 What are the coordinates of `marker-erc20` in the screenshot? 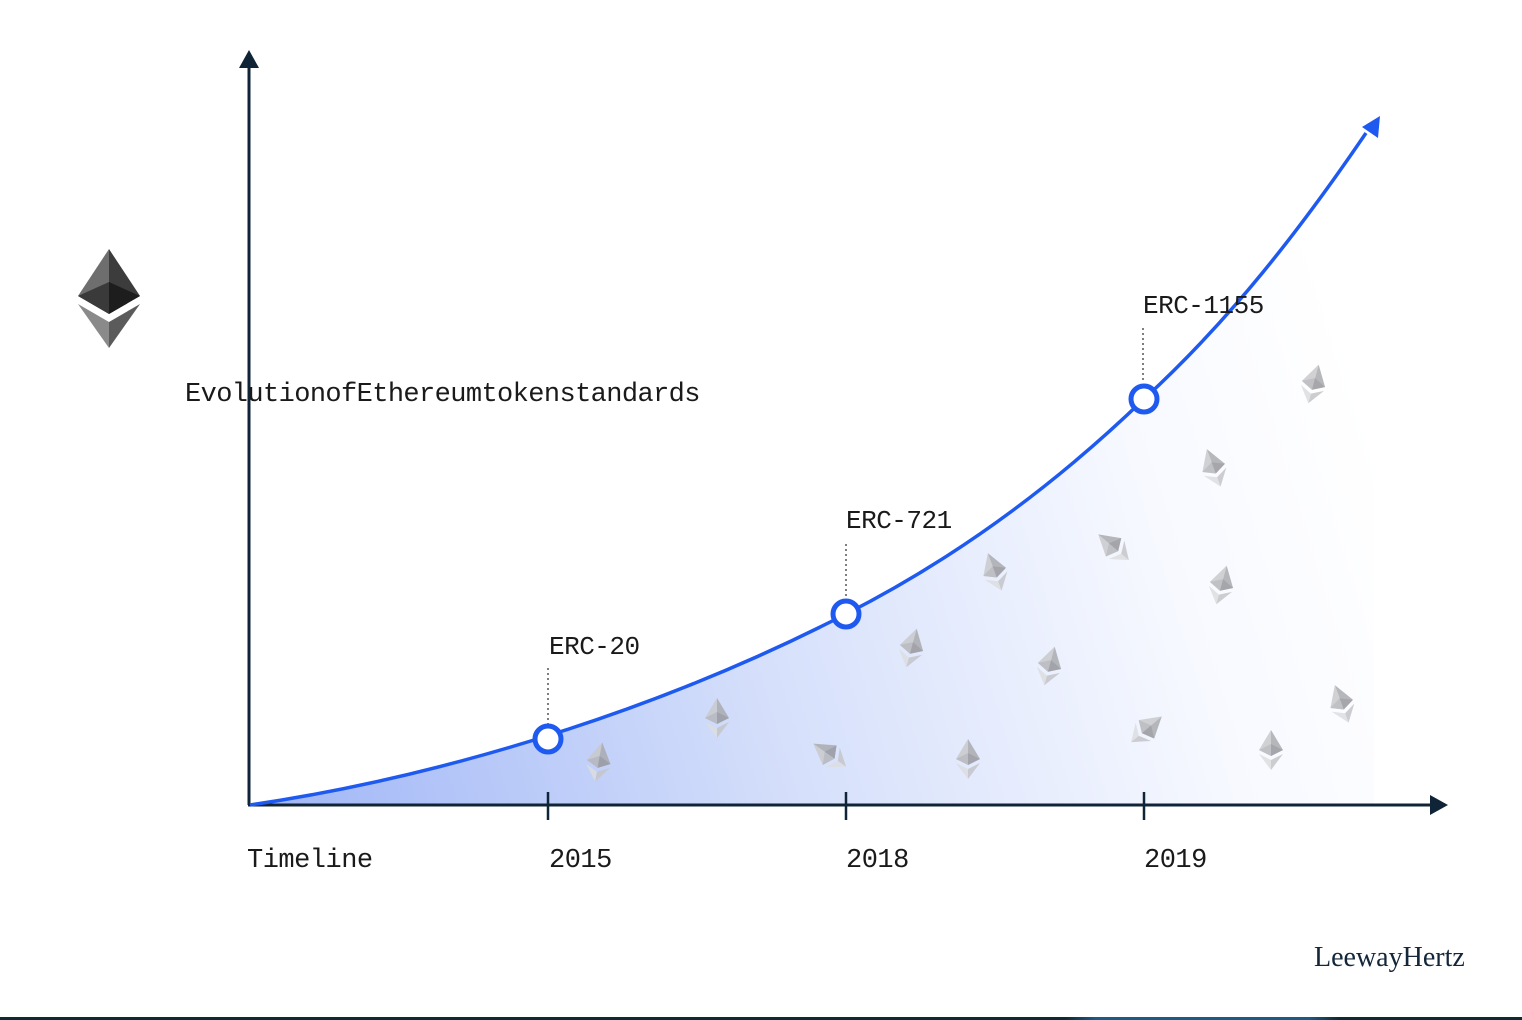 It's located at (548, 739).